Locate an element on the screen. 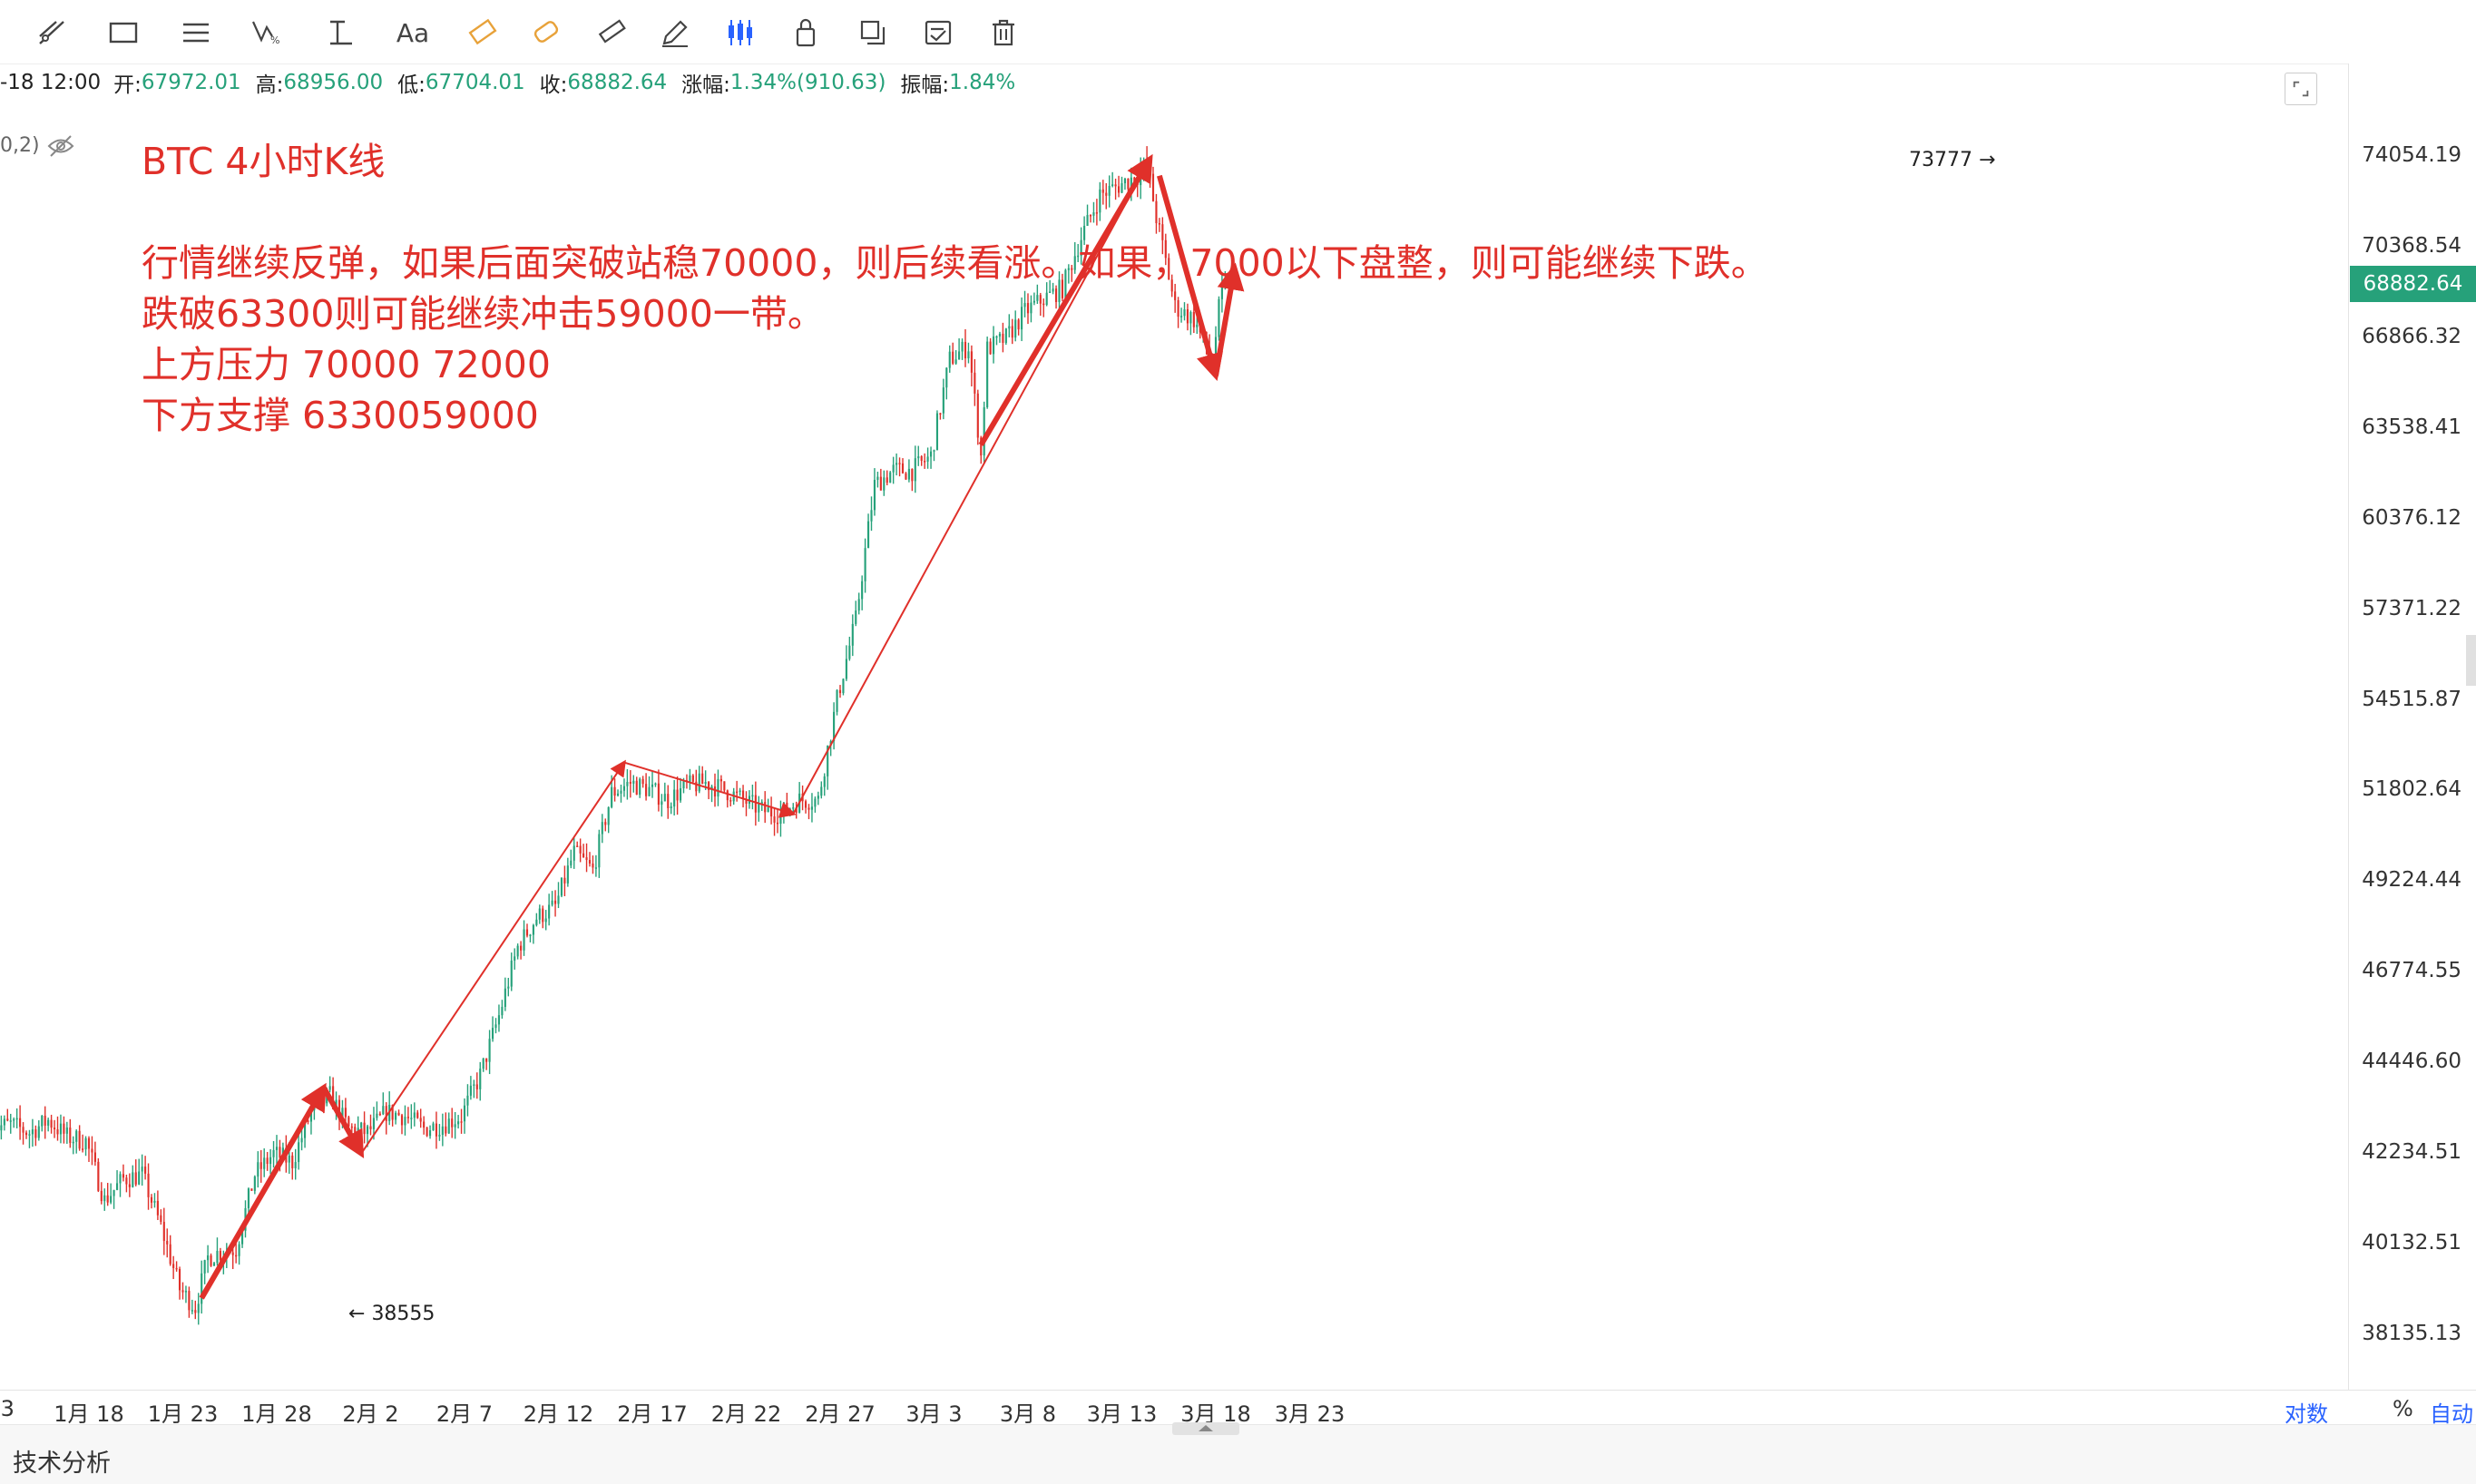 Image resolution: width=2476 pixels, height=1484 pixels. horizontal-lines-icon is located at coordinates (196, 33).